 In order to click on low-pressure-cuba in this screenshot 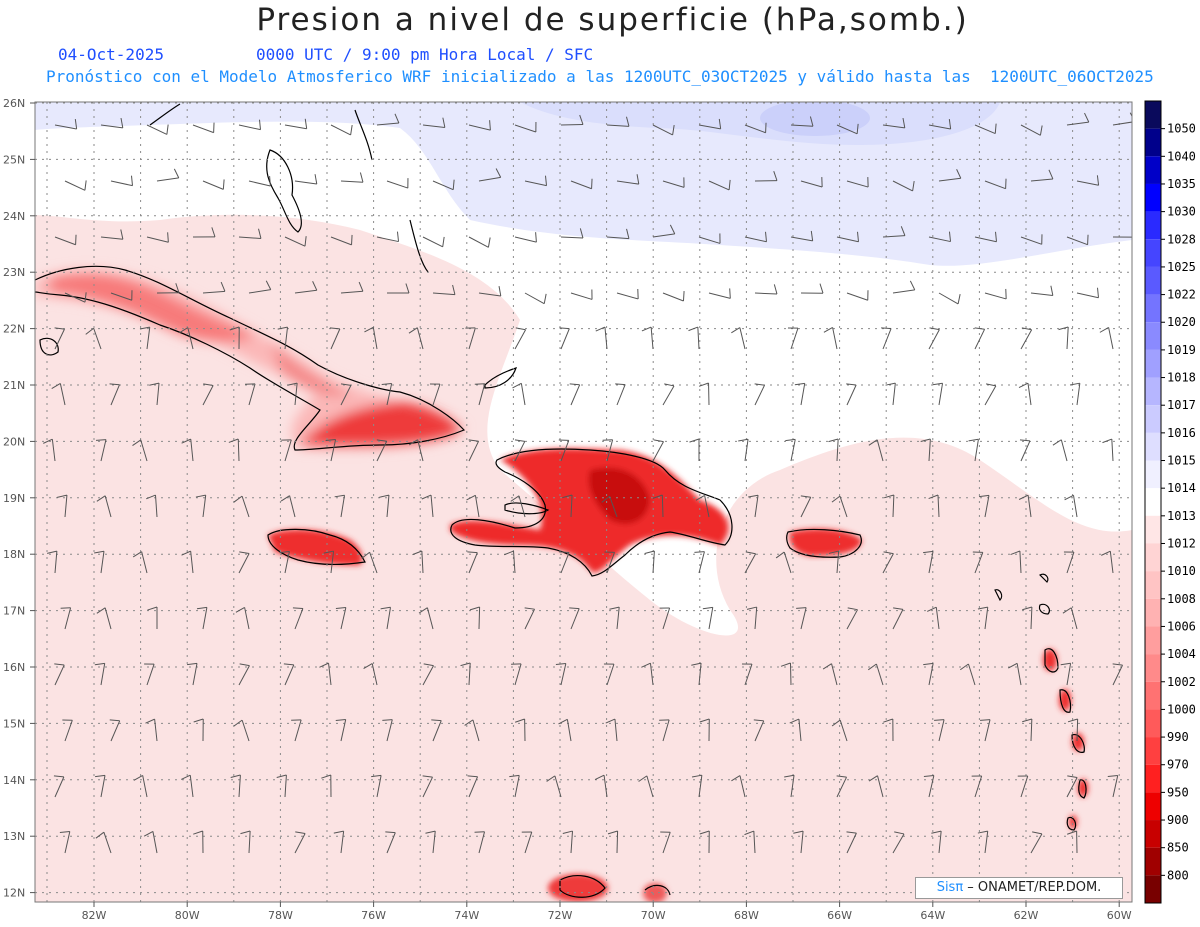, I will do `click(250, 359)`.